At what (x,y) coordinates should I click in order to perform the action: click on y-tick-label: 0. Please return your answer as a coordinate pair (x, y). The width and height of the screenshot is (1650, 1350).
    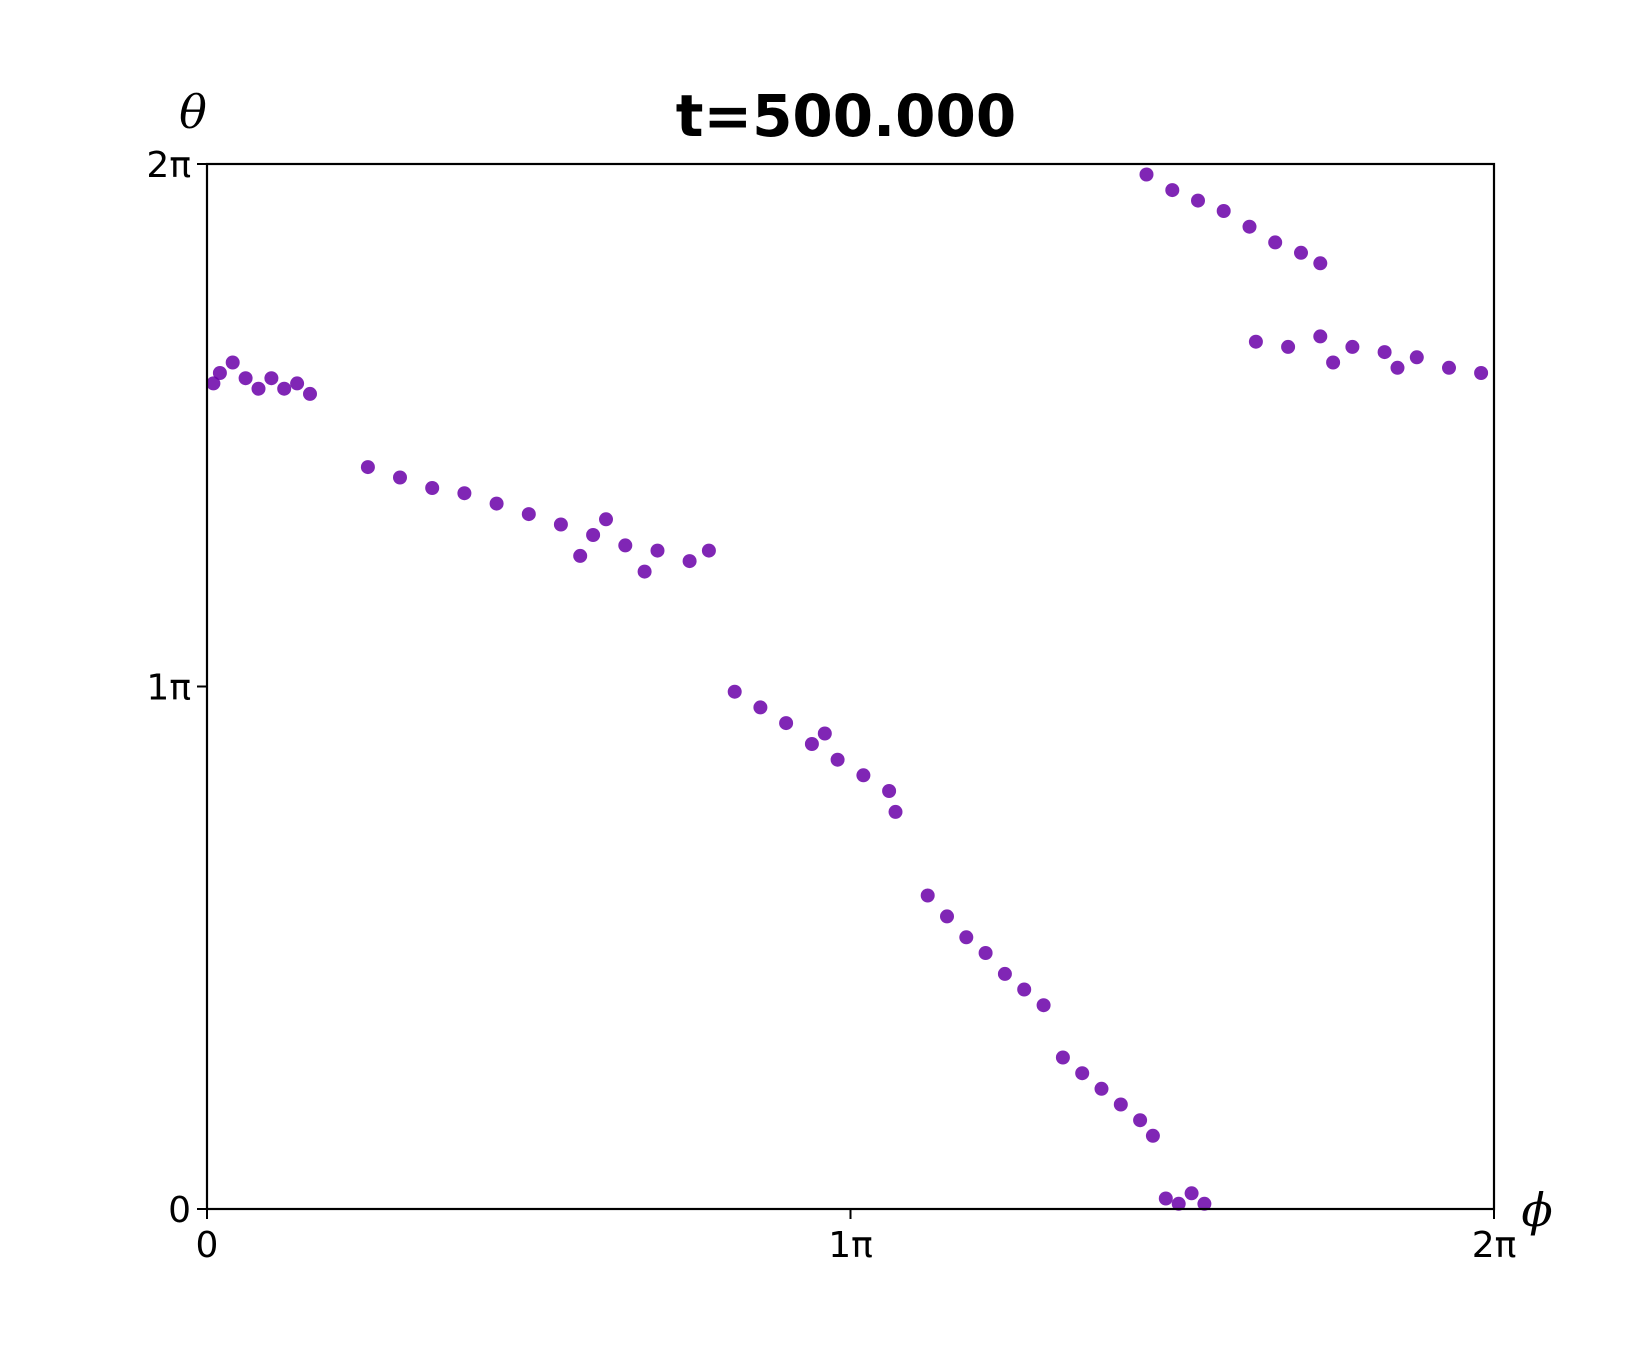
    Looking at the image, I should click on (179, 1210).